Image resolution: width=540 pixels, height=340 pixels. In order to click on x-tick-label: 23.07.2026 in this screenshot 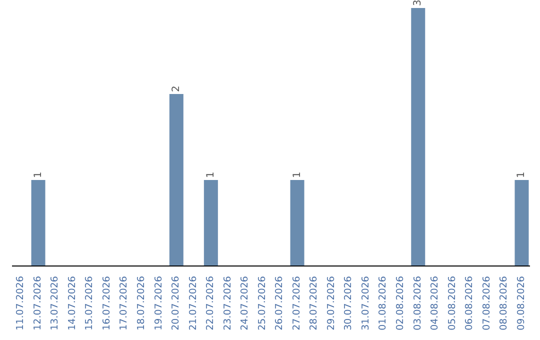, I will do `click(228, 303)`.